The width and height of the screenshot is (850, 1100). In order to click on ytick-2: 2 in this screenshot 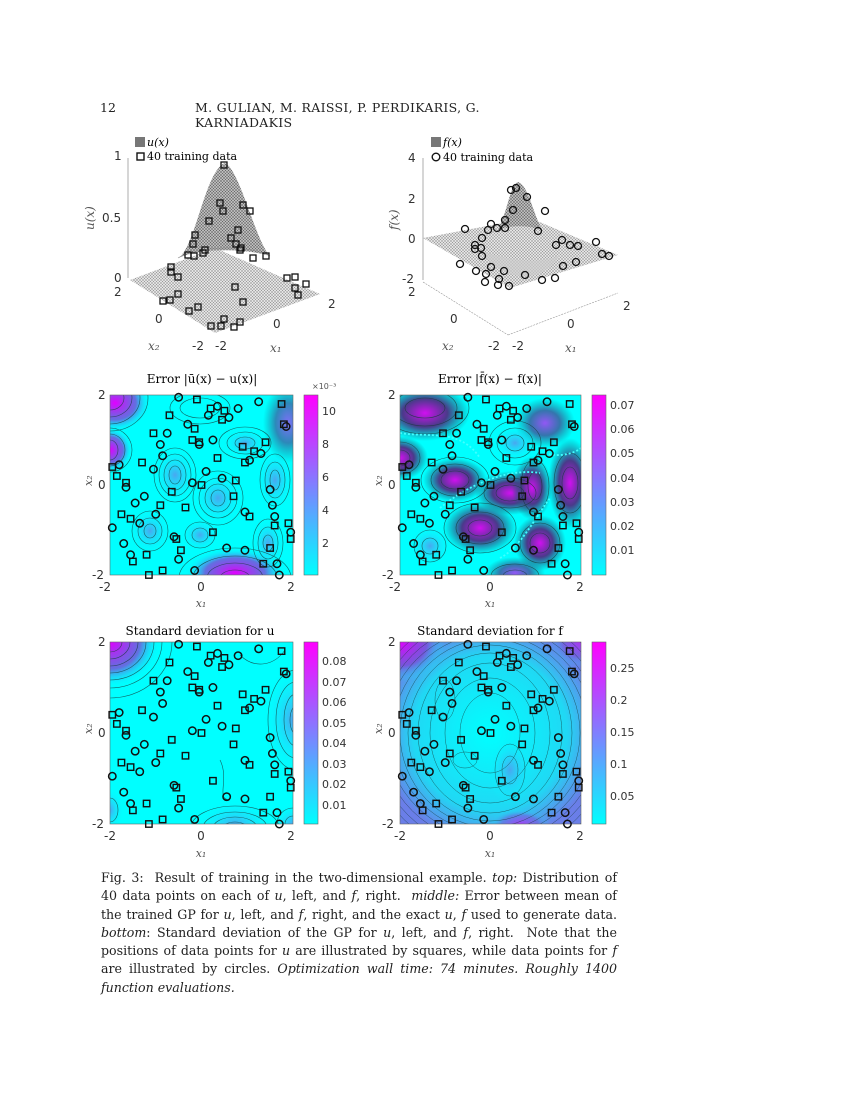, I will do `click(102, 642)`.